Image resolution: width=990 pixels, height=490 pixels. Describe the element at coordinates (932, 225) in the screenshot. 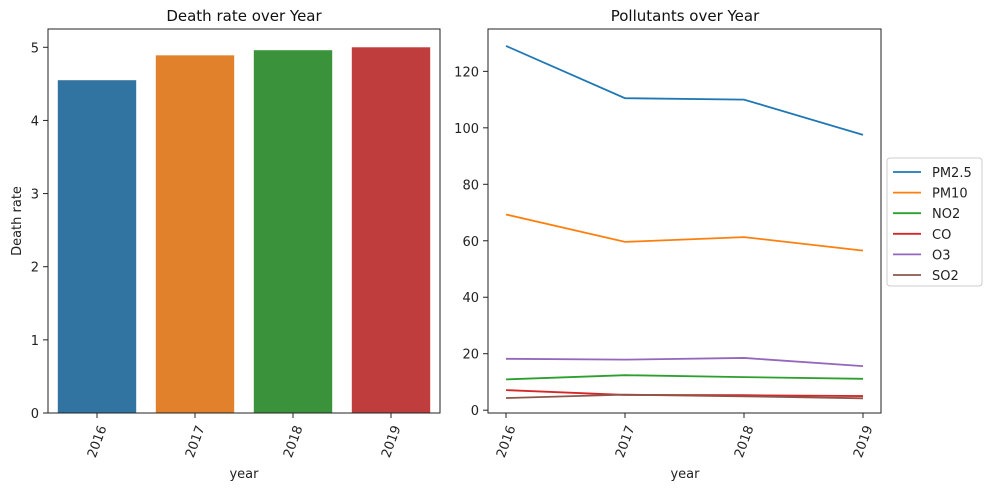

I see `legend-items: PM2.5 PM10 NO2 CO O3 SO2` at that location.